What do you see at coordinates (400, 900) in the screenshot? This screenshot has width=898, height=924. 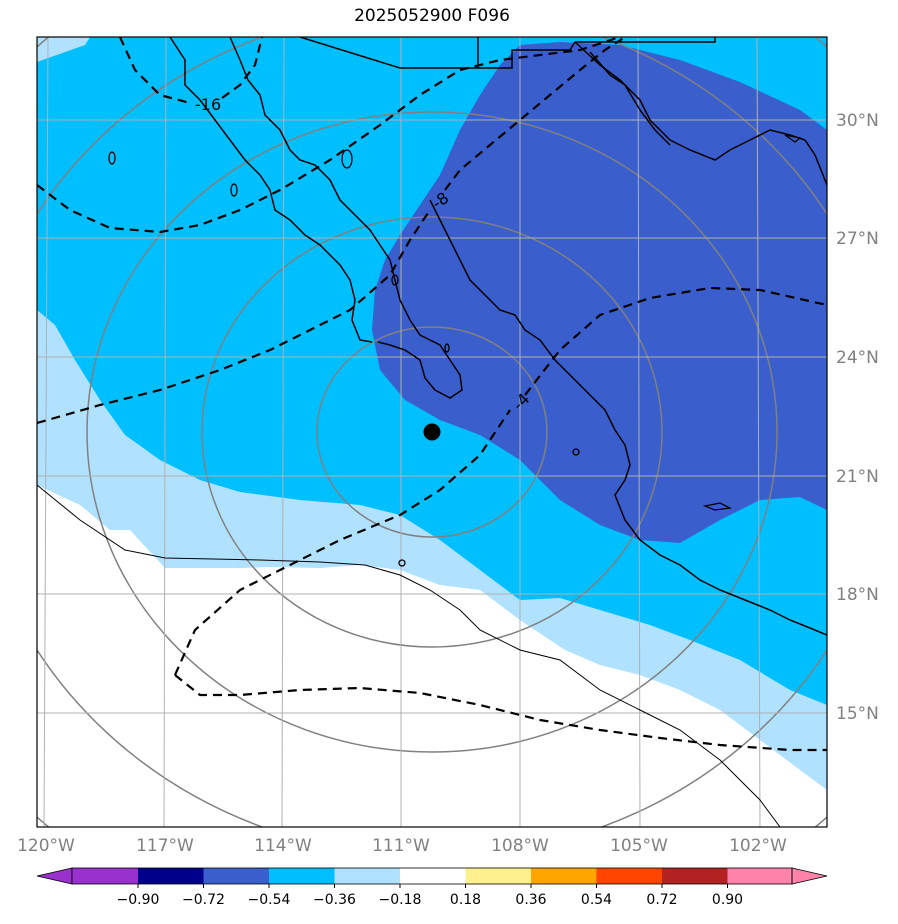 I see `colorbar-tick-label: −0.18` at bounding box center [400, 900].